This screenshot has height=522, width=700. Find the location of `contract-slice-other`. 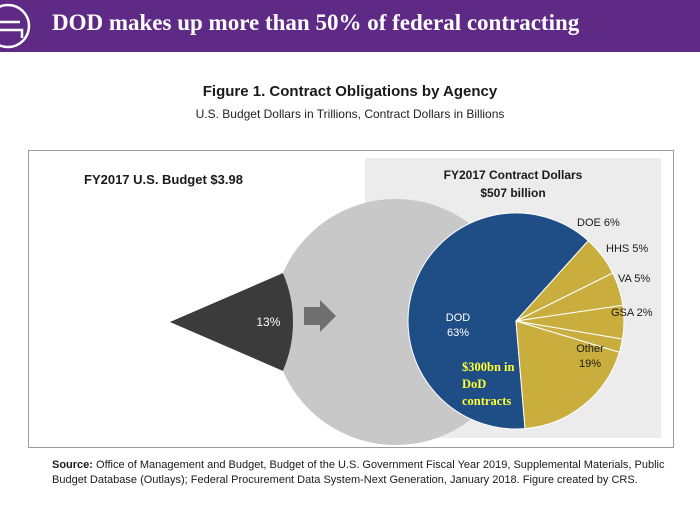

contract-slice-other is located at coordinates (568, 375).